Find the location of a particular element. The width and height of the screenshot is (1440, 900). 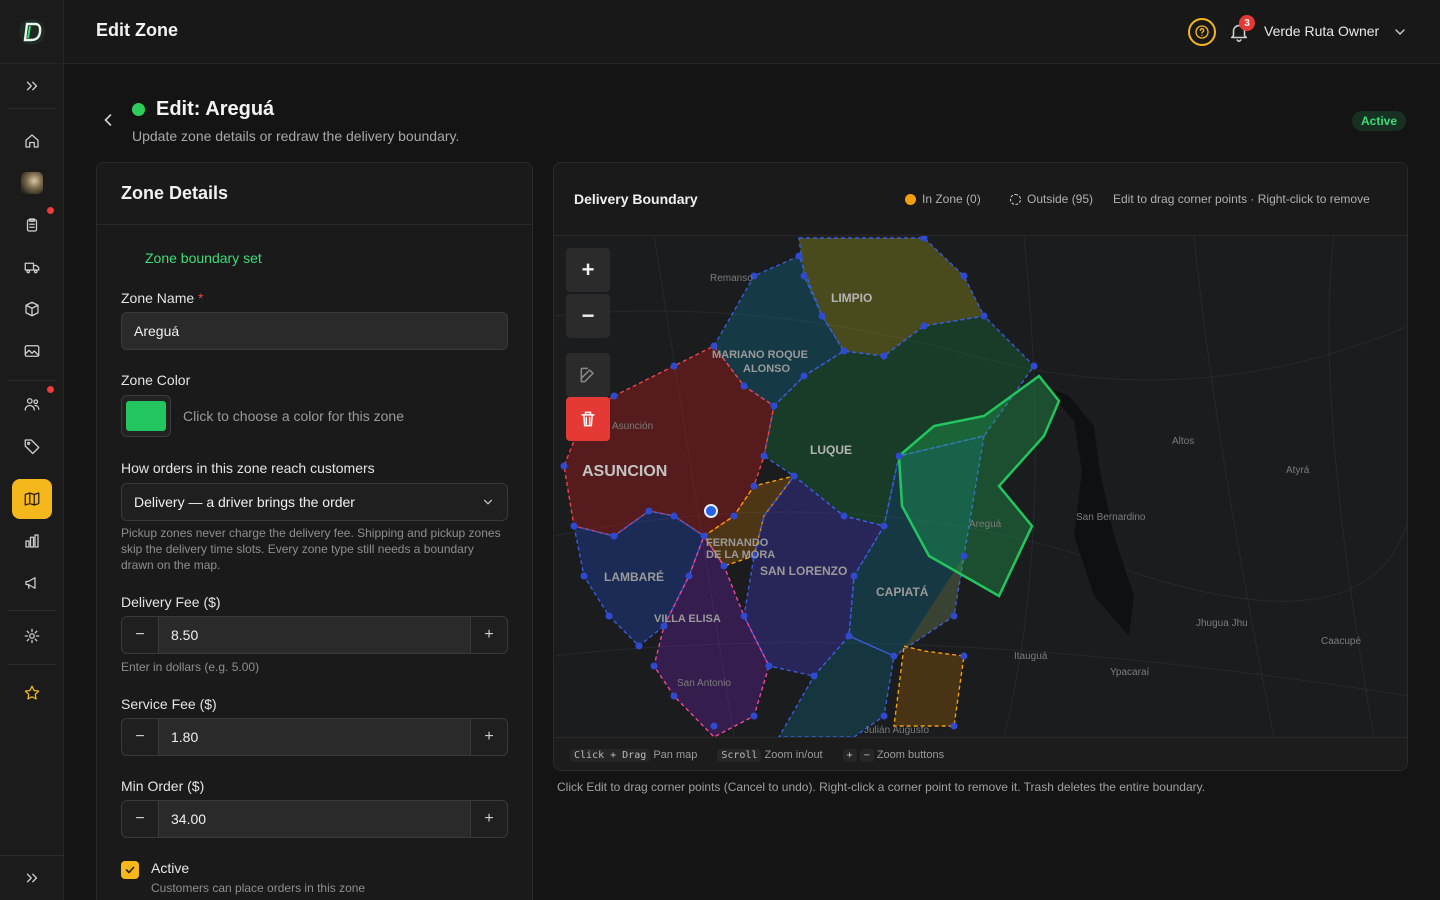

boundary-set-note: Zone boundary set is located at coordinates (203, 258).